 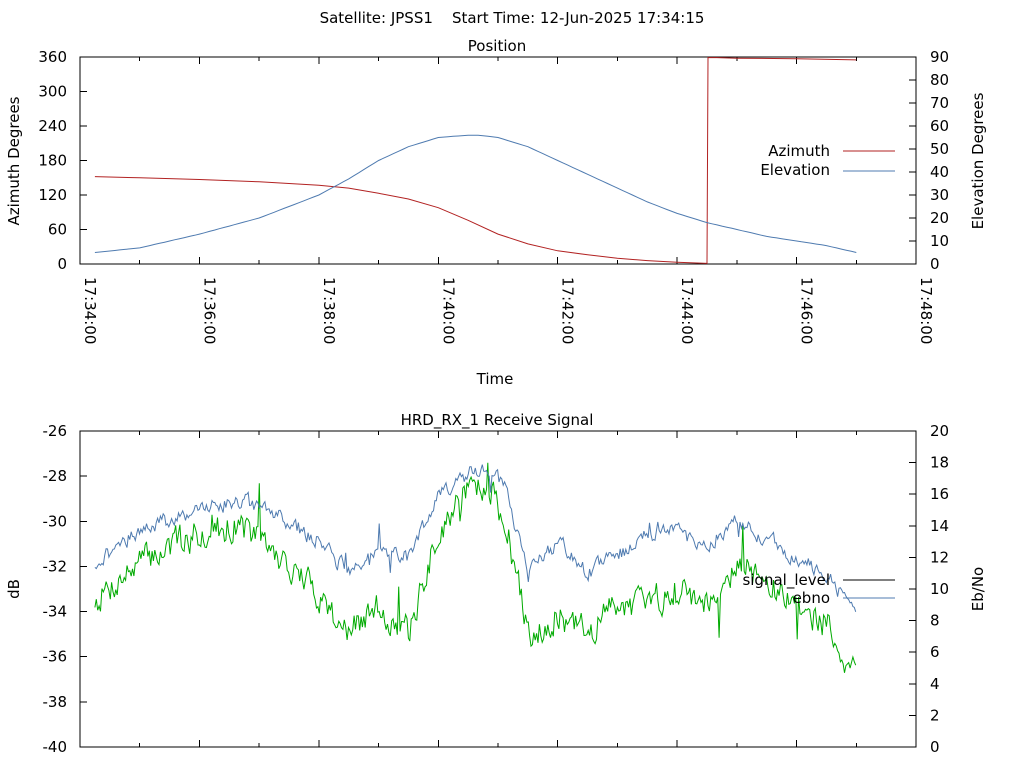 I want to click on series-line-elevation, so click(x=475, y=193).